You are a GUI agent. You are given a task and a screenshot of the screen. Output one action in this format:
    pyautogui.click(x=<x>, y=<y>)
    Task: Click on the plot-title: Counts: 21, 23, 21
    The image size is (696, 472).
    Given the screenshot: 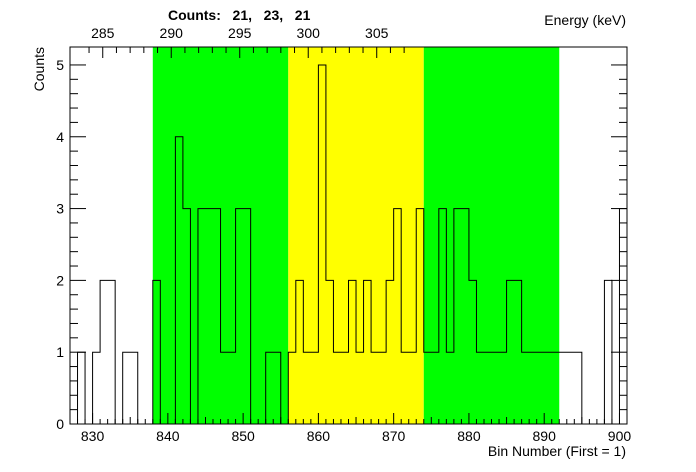 What is the action you would take?
    pyautogui.click(x=239, y=15)
    